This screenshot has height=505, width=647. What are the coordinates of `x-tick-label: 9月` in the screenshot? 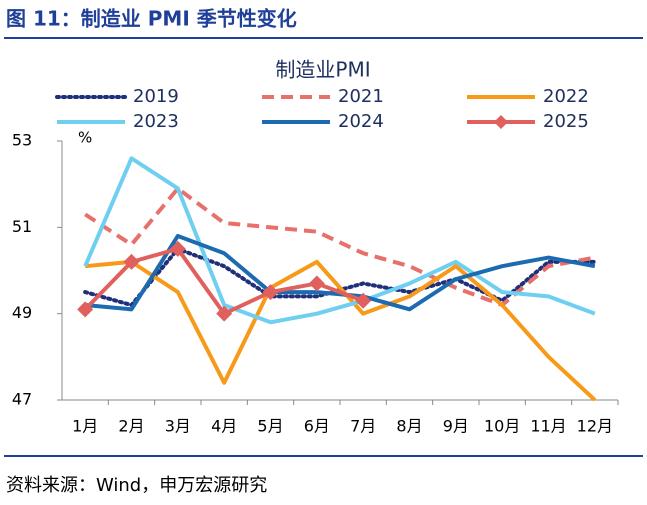 It's located at (456, 426).